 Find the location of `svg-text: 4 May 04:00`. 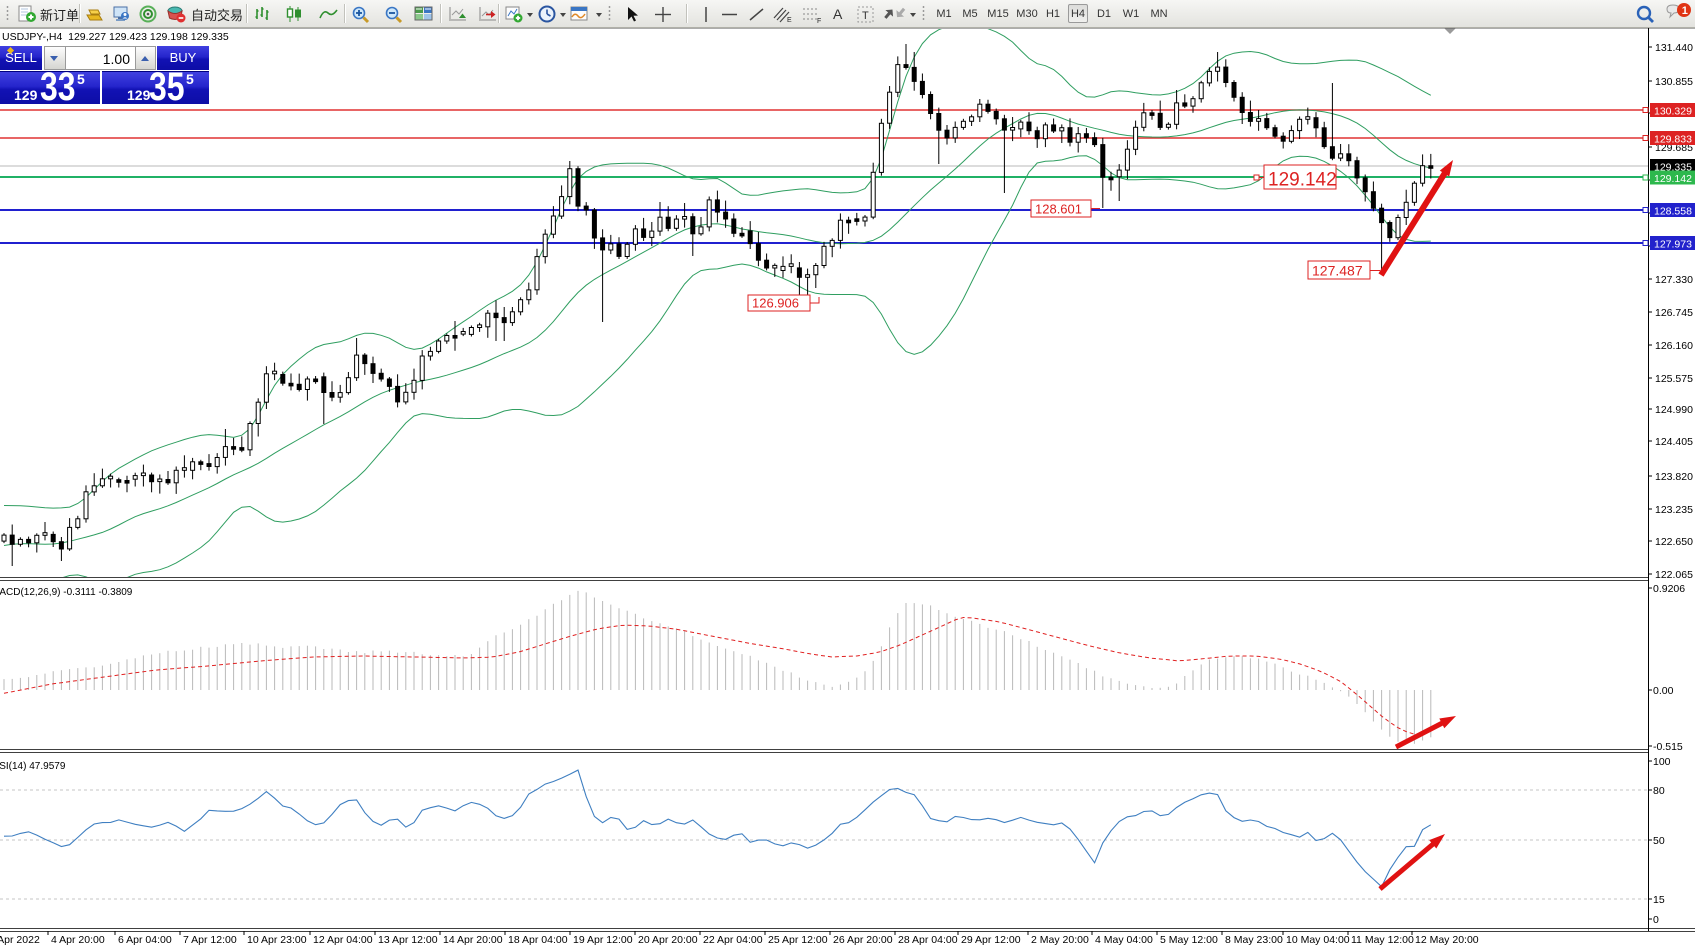

svg-text: 4 May 04:00 is located at coordinates (1124, 940).